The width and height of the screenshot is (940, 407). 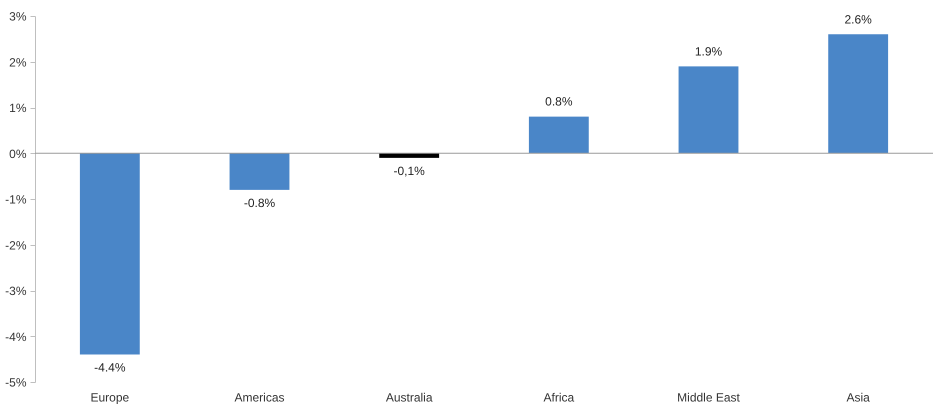 I want to click on x-tick-label: Americas, so click(x=259, y=397).